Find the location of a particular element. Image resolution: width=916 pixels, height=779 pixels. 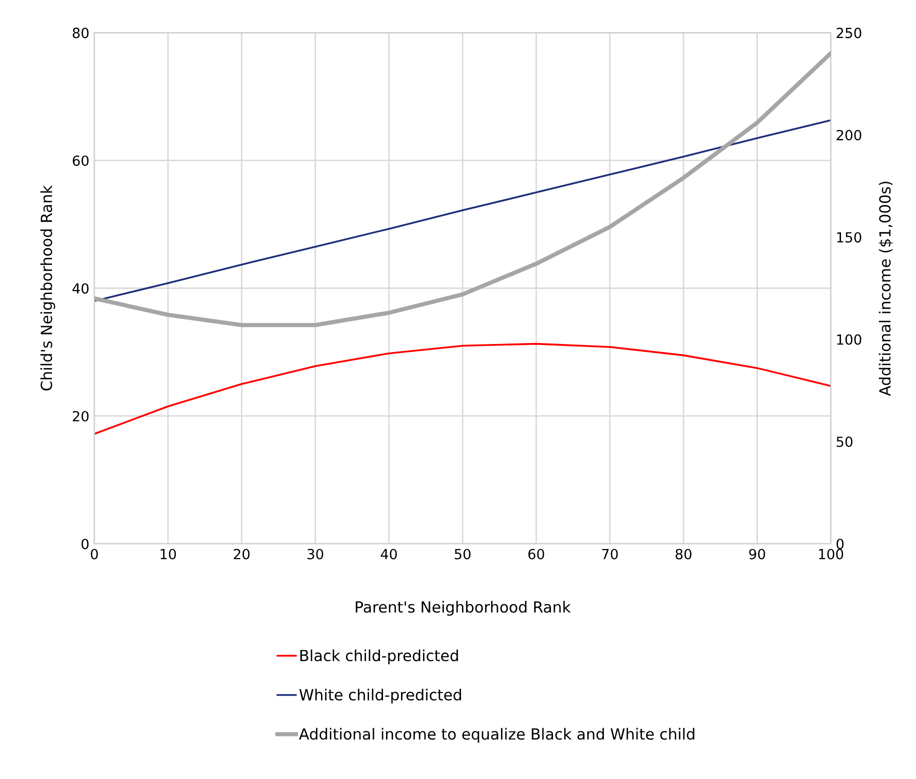

y-tick-label: 40 is located at coordinates (80, 288).